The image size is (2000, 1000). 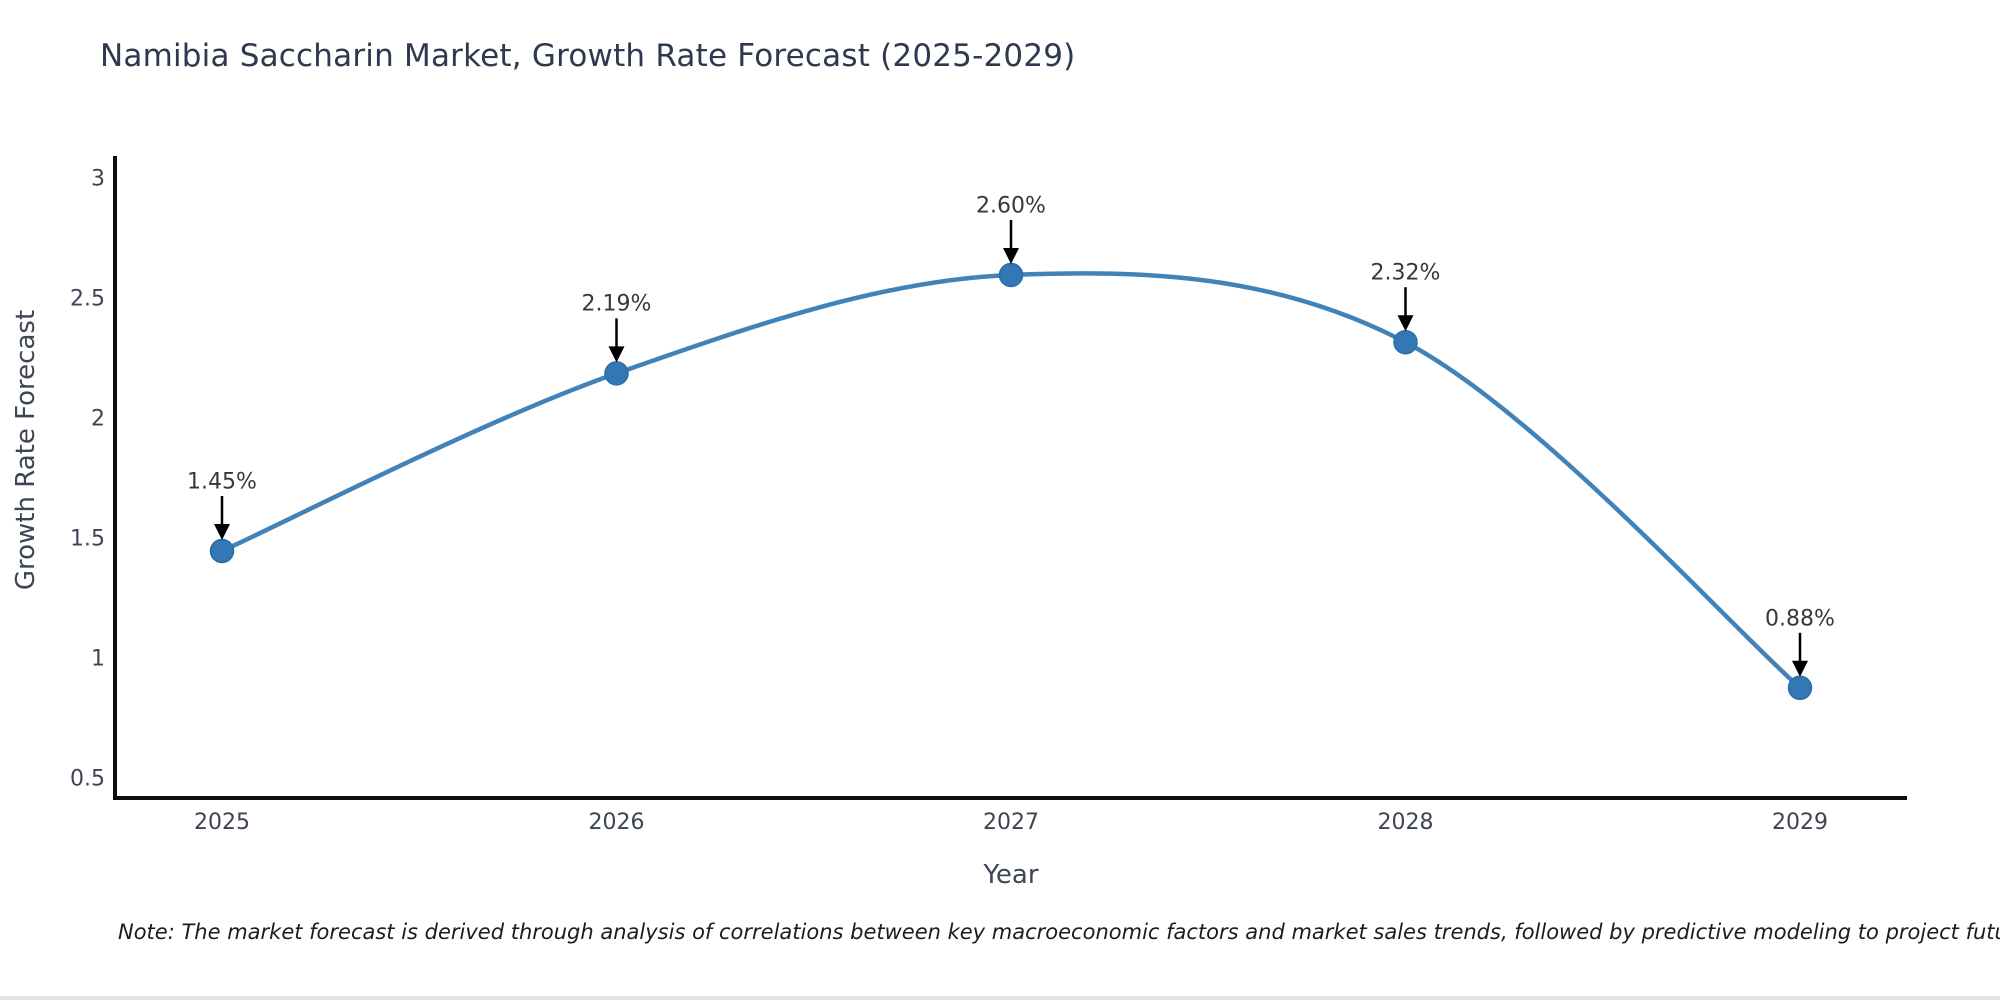 I want to click on x-tick-label: 2028, so click(x=1405, y=822).